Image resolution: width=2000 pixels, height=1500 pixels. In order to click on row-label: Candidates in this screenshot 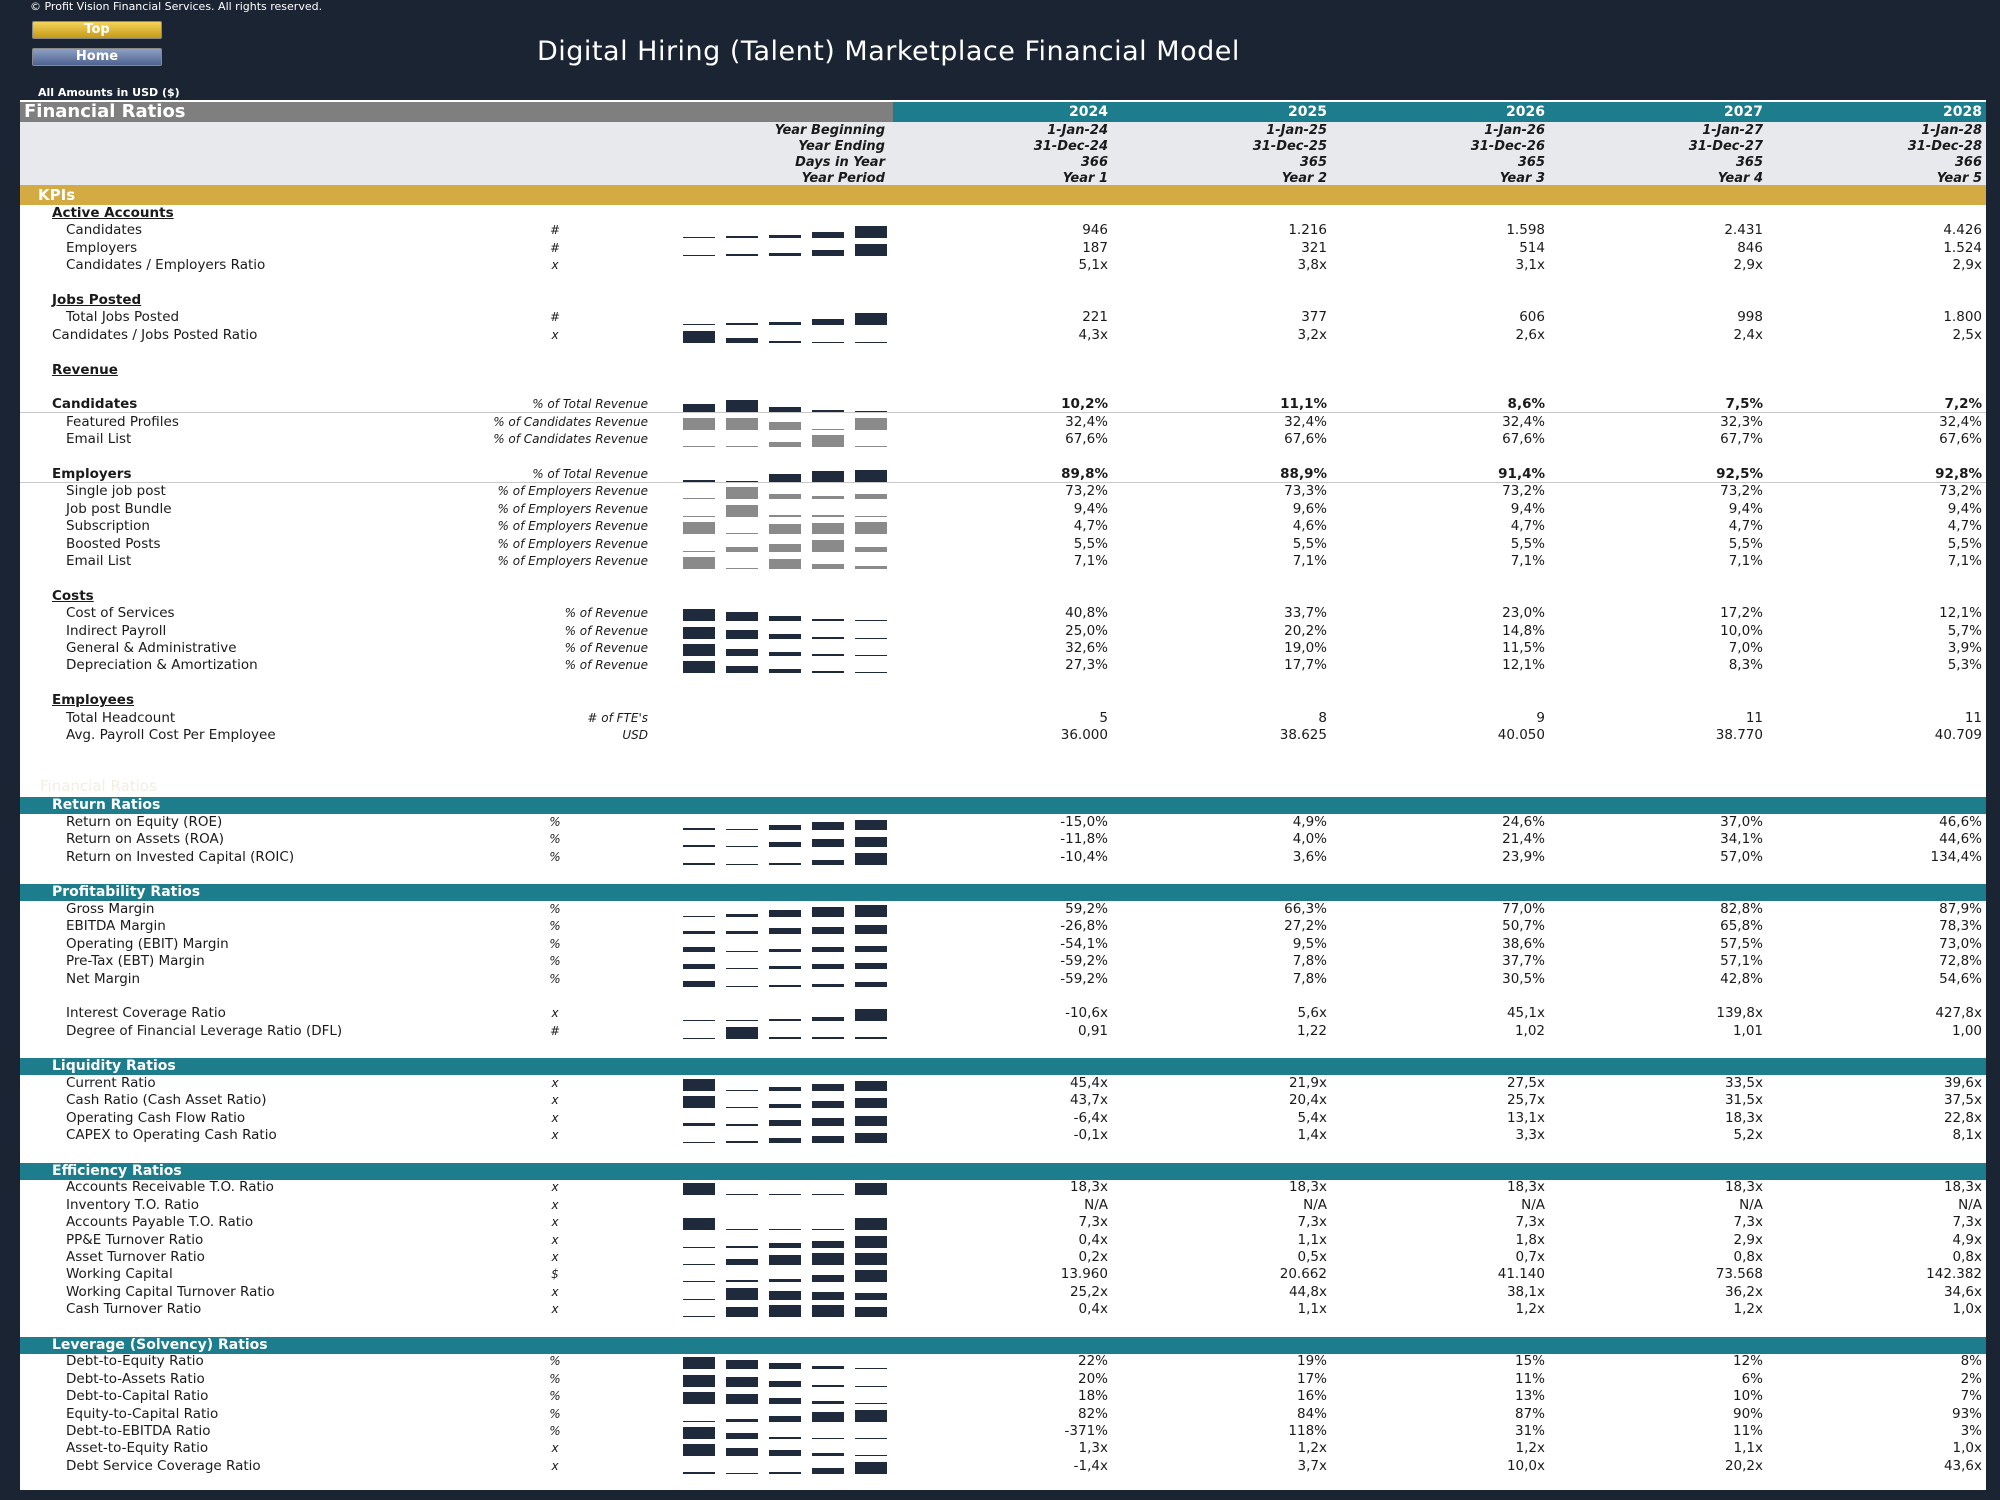, I will do `click(95, 404)`.